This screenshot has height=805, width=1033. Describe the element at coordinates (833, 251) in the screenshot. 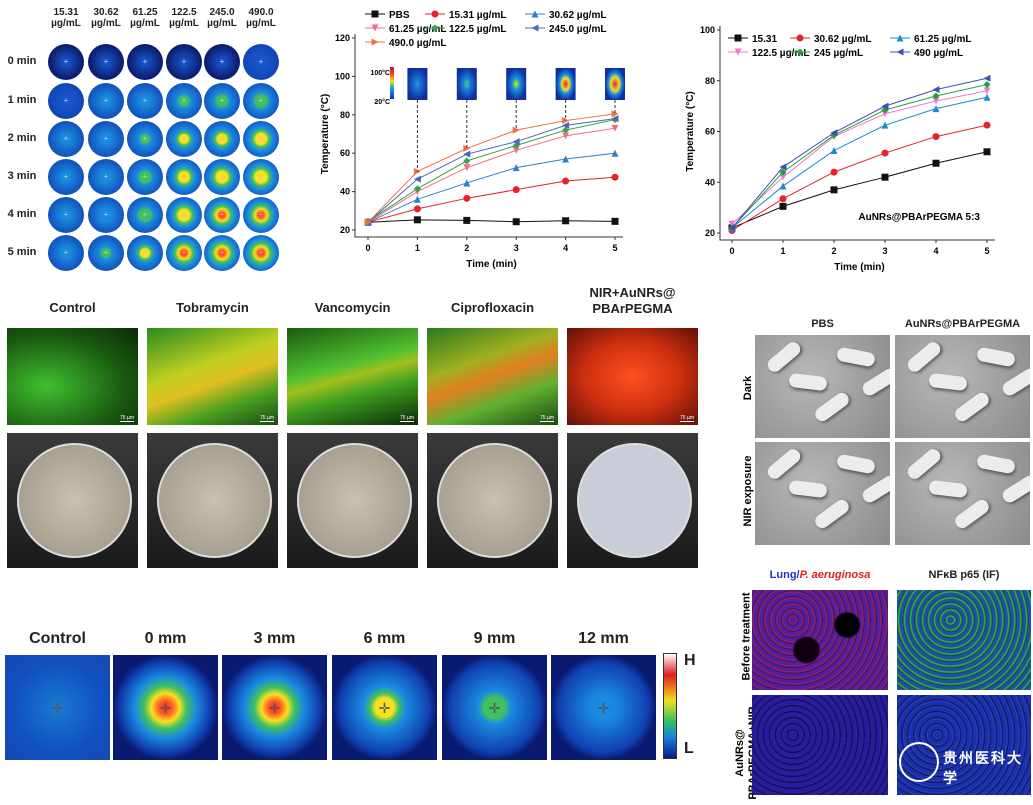

I see `x-tick-label: 2` at that location.